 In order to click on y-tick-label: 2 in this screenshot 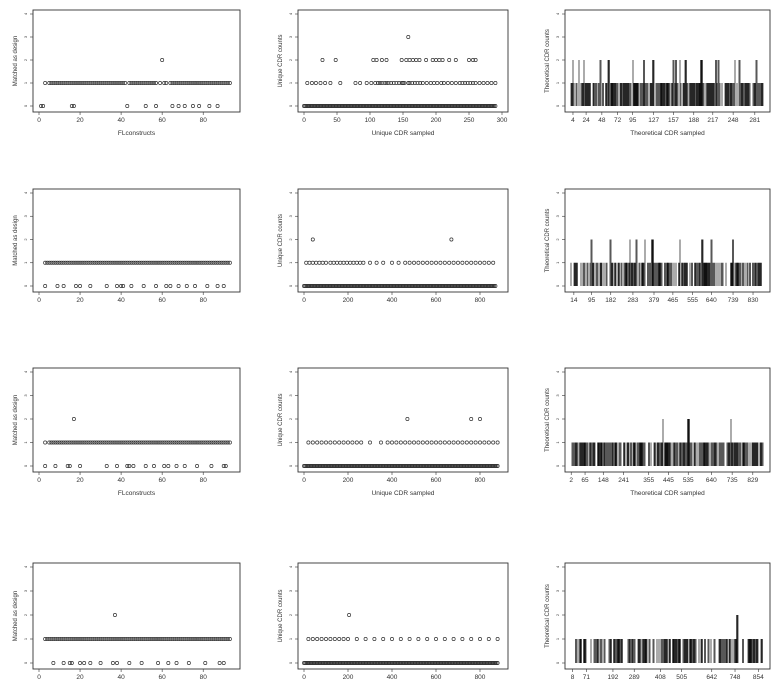, I will do `click(25, 418)`.